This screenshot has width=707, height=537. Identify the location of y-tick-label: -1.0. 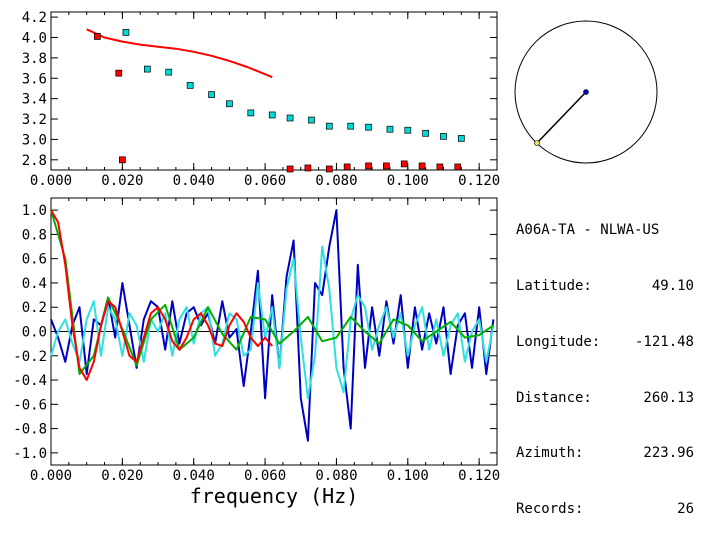
(30, 454).